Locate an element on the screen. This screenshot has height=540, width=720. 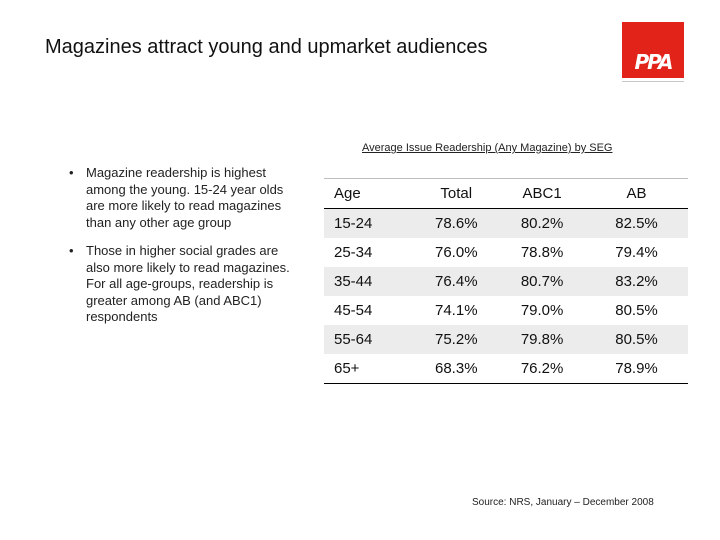
table-header-row: Age Total ABC1 AB is located at coordinates (506, 193).